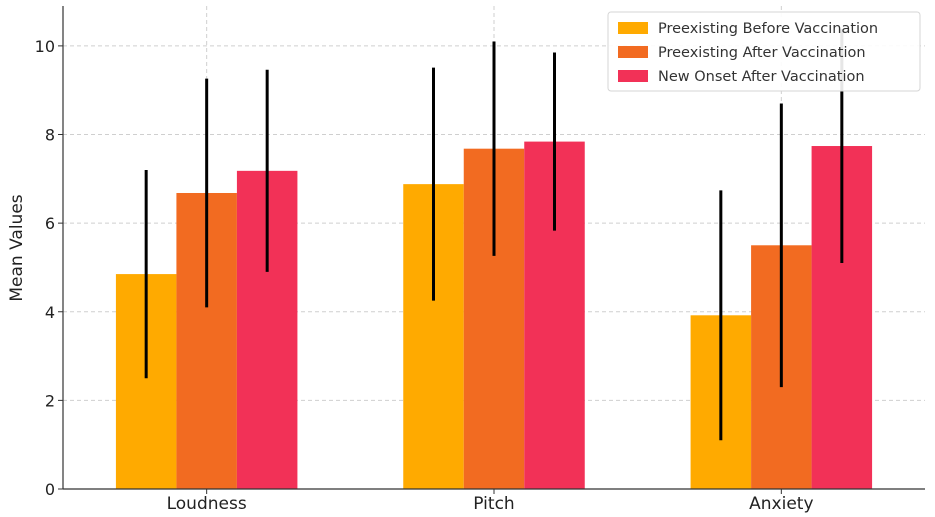  I want to click on legend-label: Preexisting After Vaccination, so click(762, 53).